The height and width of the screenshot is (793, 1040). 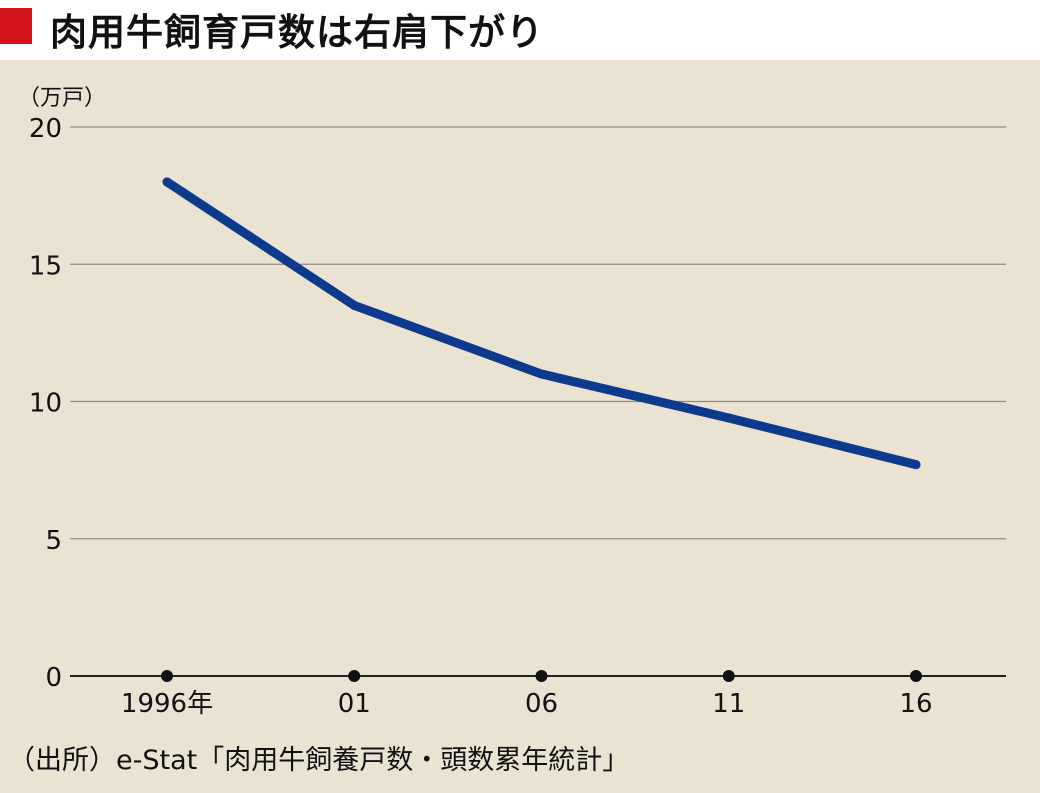 I want to click on y-tick-label: 5, so click(x=53, y=541).